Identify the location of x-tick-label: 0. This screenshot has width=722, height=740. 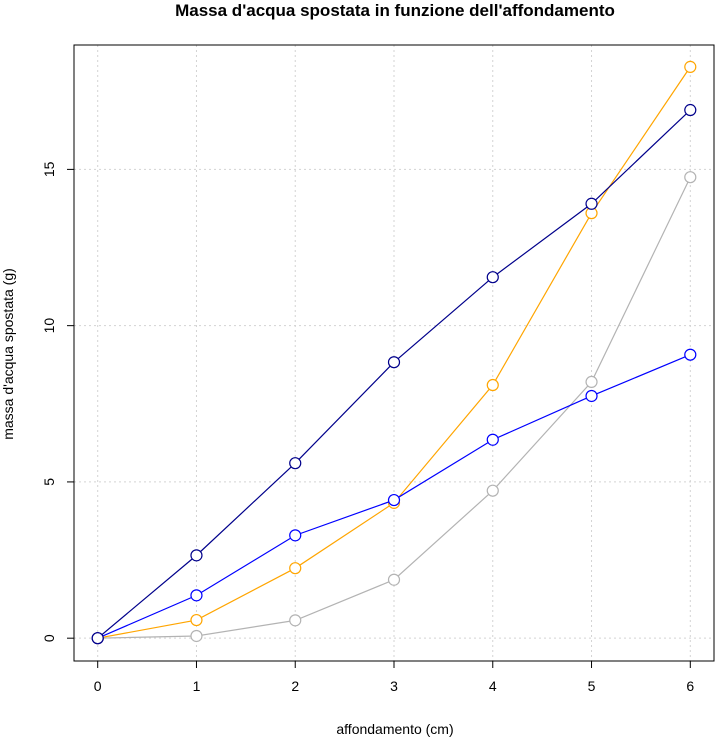
(98, 686).